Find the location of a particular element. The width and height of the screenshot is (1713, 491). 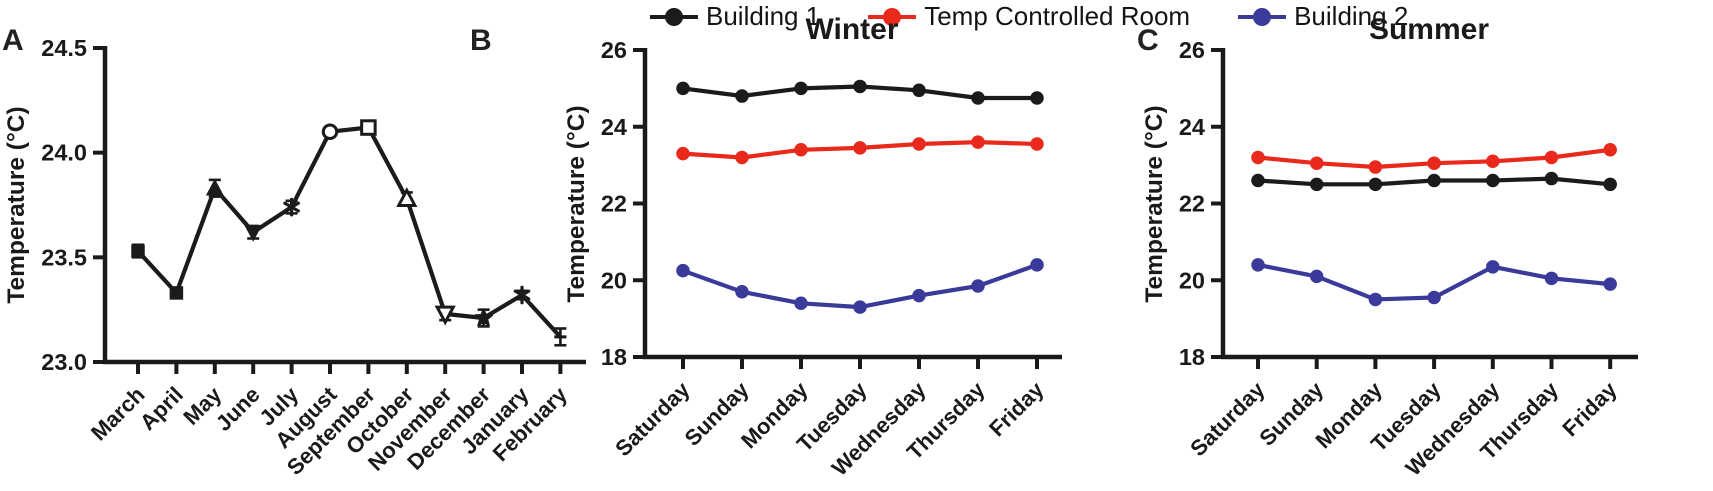

svg-text: 24.0 is located at coordinates (64, 153).